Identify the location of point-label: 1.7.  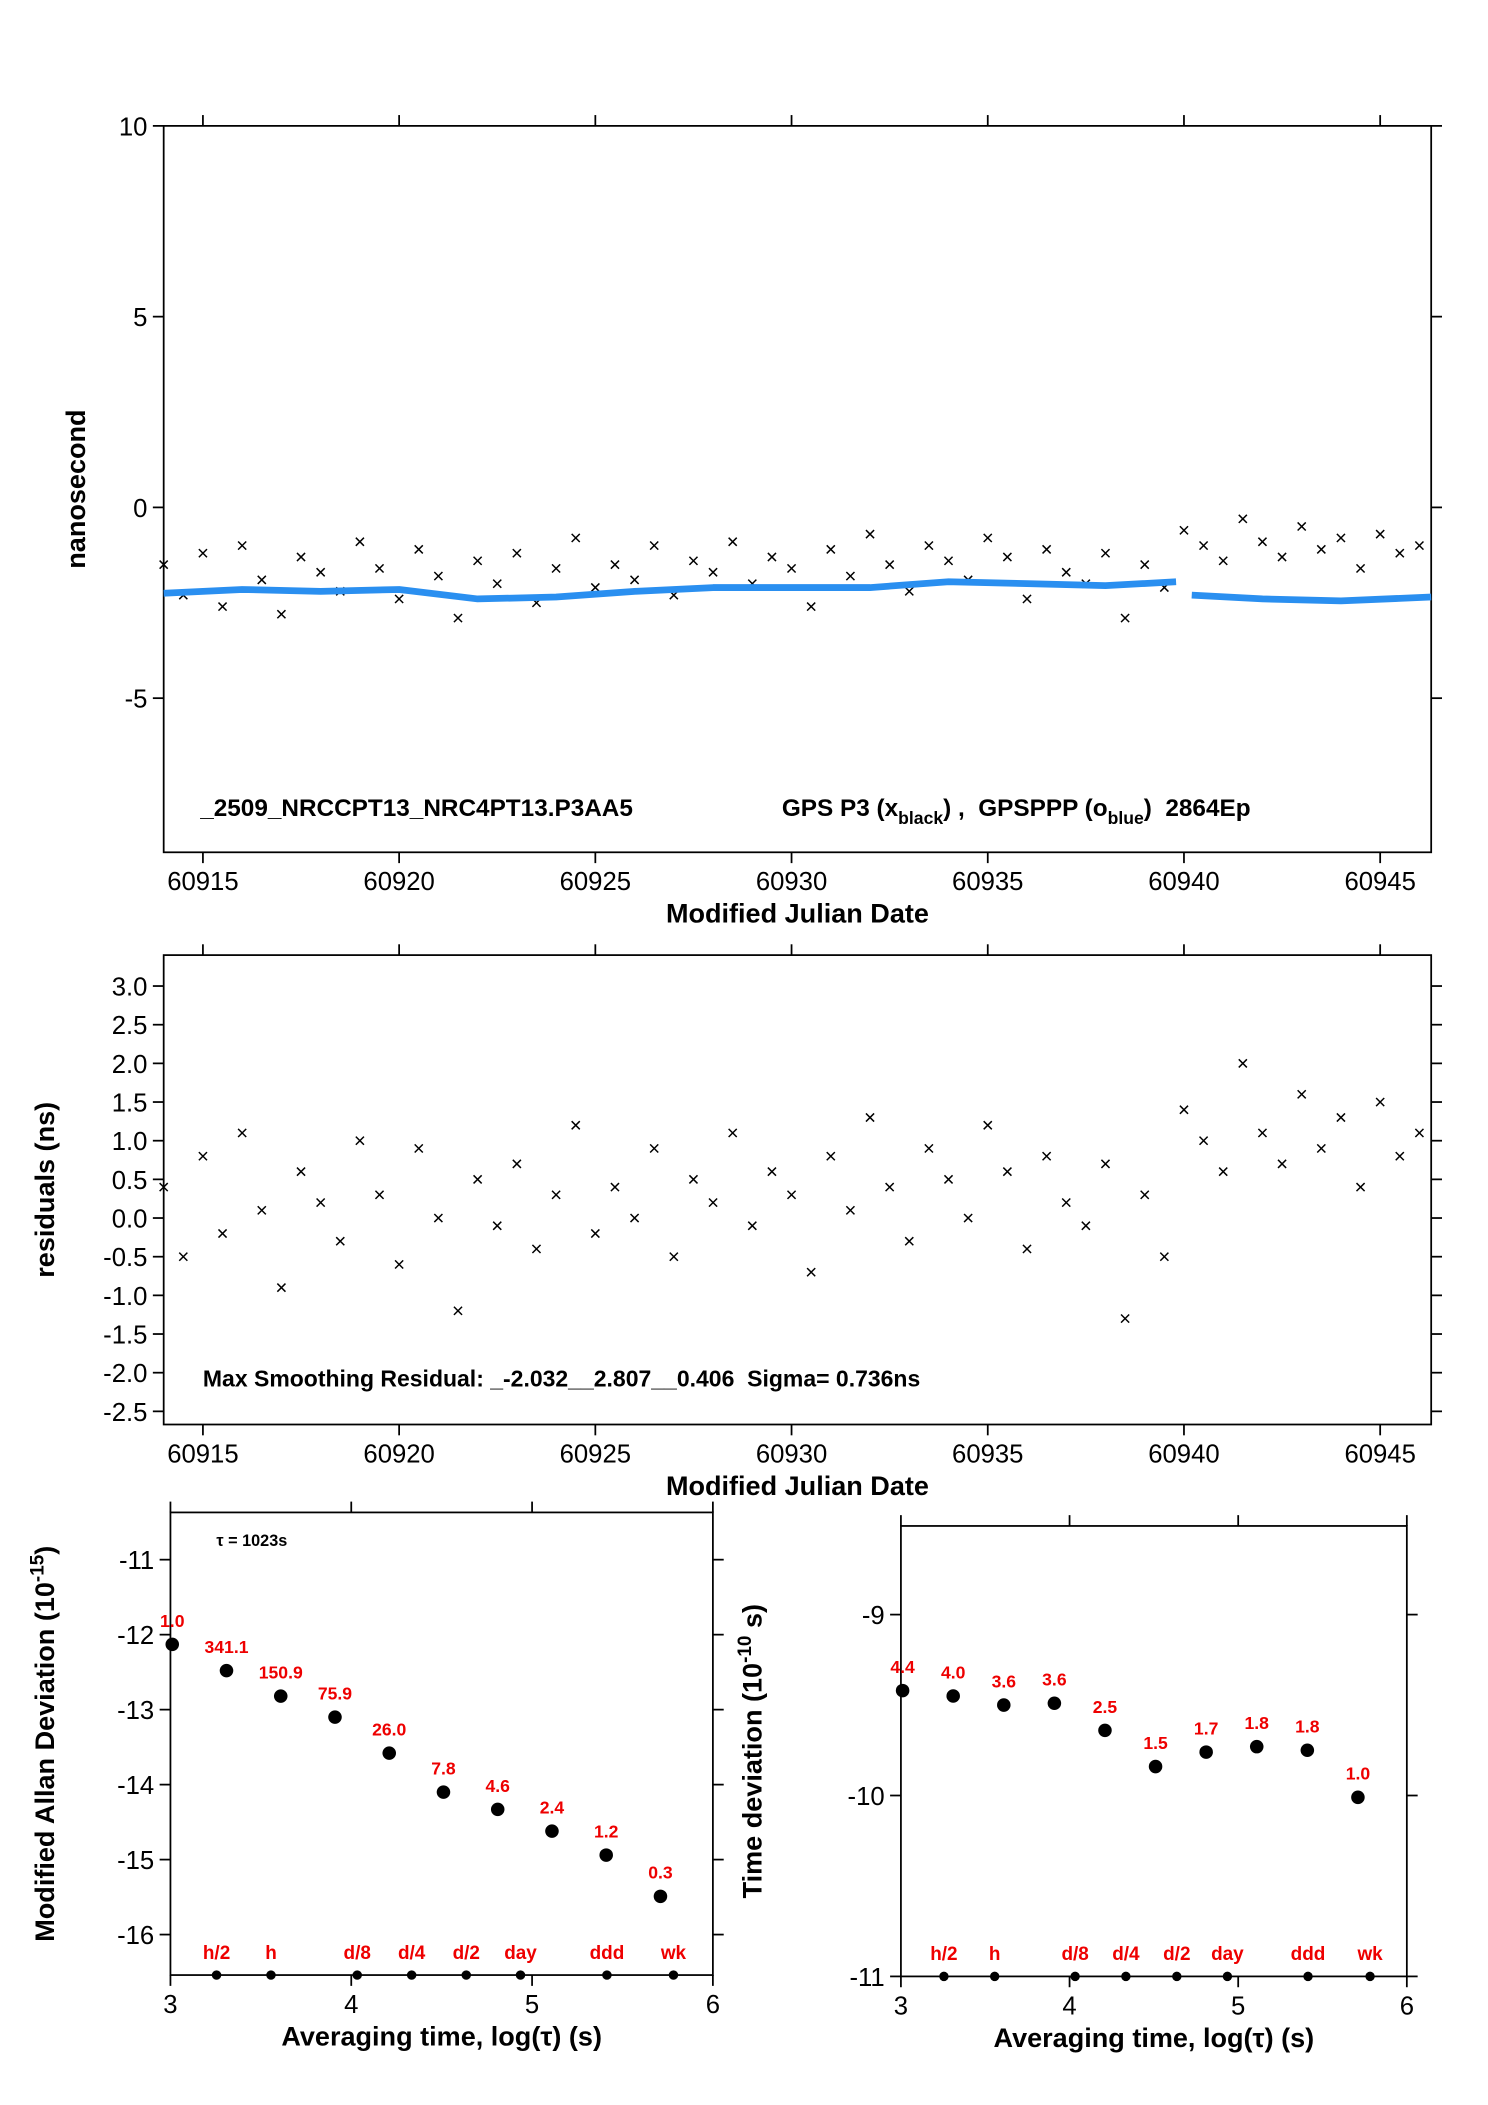
(1206, 1729).